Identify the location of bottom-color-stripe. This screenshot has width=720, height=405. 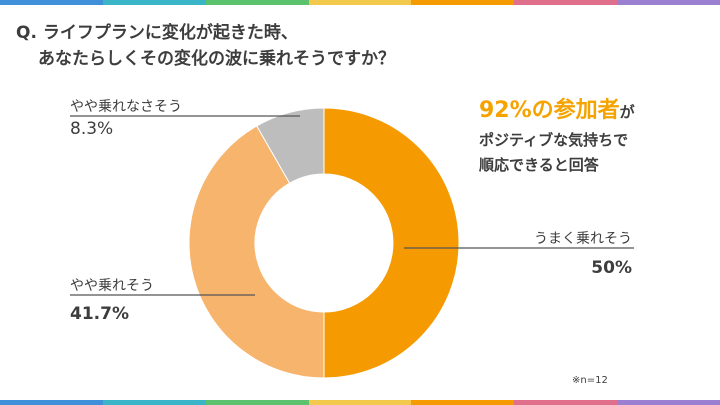
(360, 402).